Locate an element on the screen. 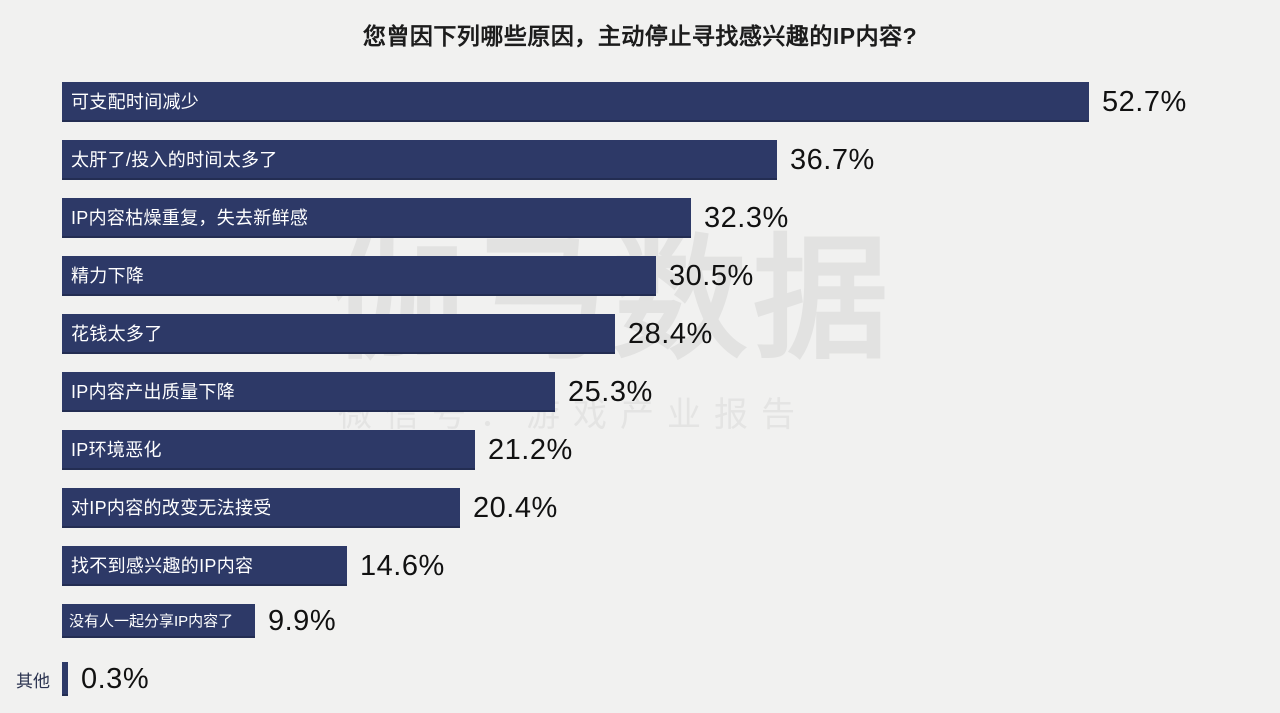 This screenshot has width=1280, height=713. bar-value-label: 21.2% is located at coordinates (530, 449).